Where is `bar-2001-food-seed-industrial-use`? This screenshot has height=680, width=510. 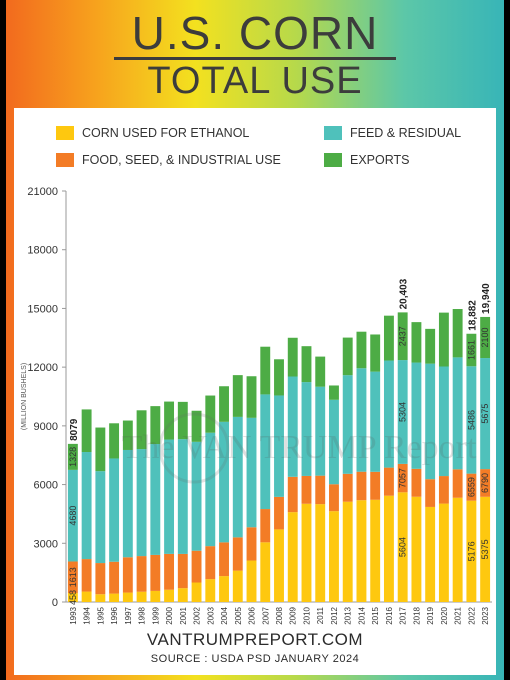 bar-2001-food-seed-industrial-use is located at coordinates (182, 571).